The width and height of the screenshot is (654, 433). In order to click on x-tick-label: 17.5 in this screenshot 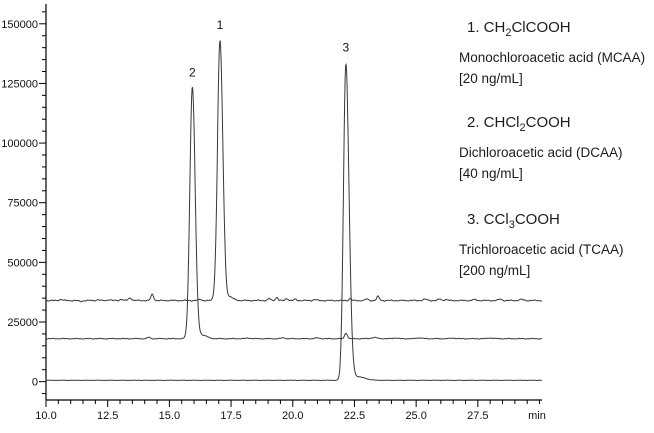, I will do `click(230, 416)`.